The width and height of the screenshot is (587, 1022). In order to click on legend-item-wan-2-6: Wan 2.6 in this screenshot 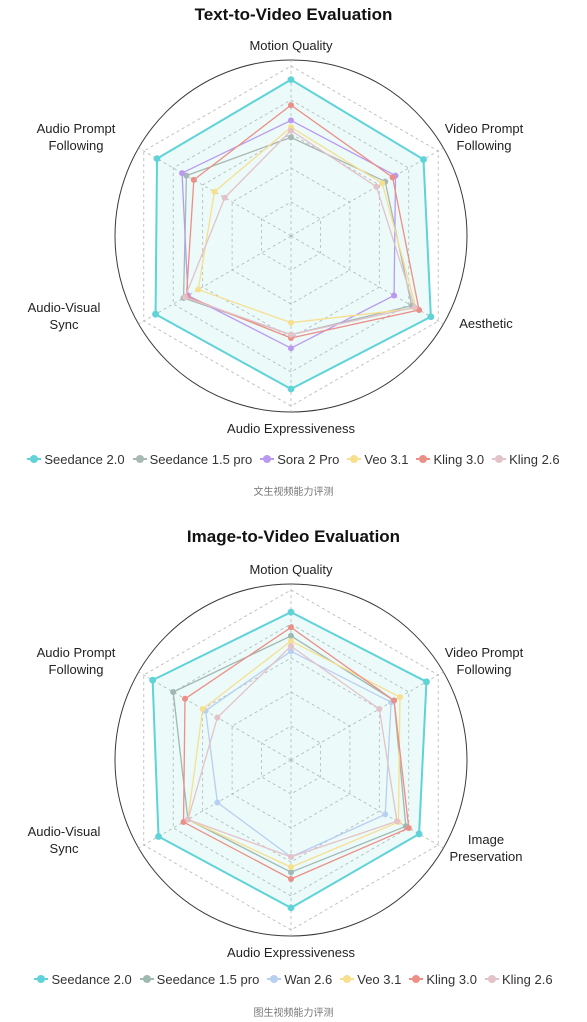, I will do `click(299, 979)`.